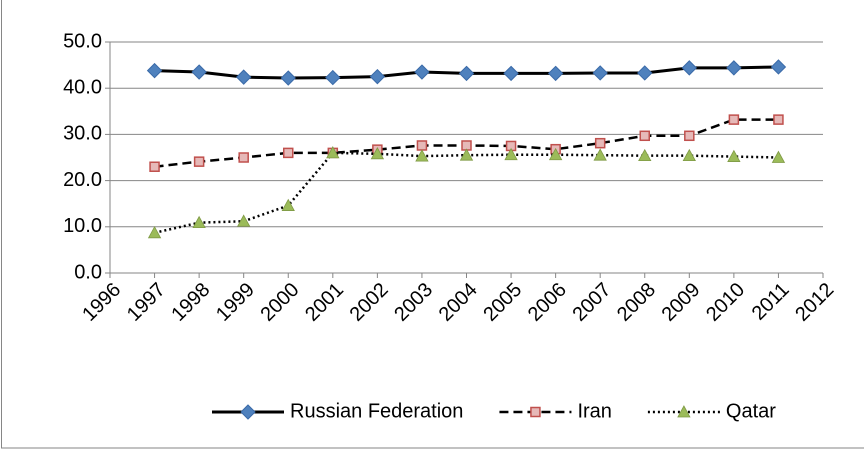  What do you see at coordinates (88, 272) in the screenshot?
I see `y-tick-label: 0.0` at bounding box center [88, 272].